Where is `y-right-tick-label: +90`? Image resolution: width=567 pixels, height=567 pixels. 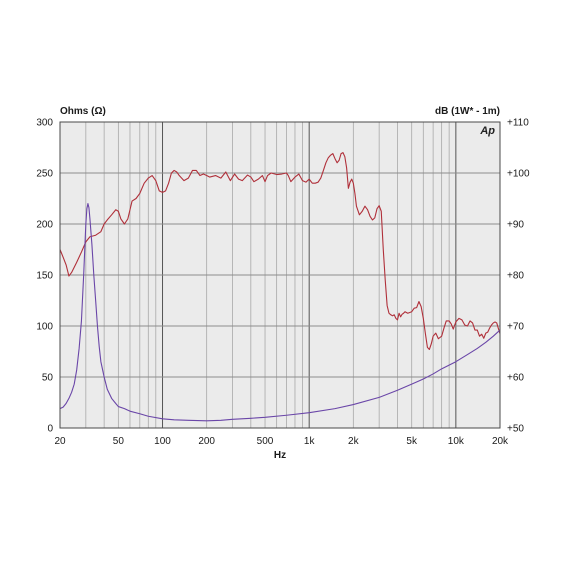
y-right-tick-label: +90 is located at coordinates (515, 225).